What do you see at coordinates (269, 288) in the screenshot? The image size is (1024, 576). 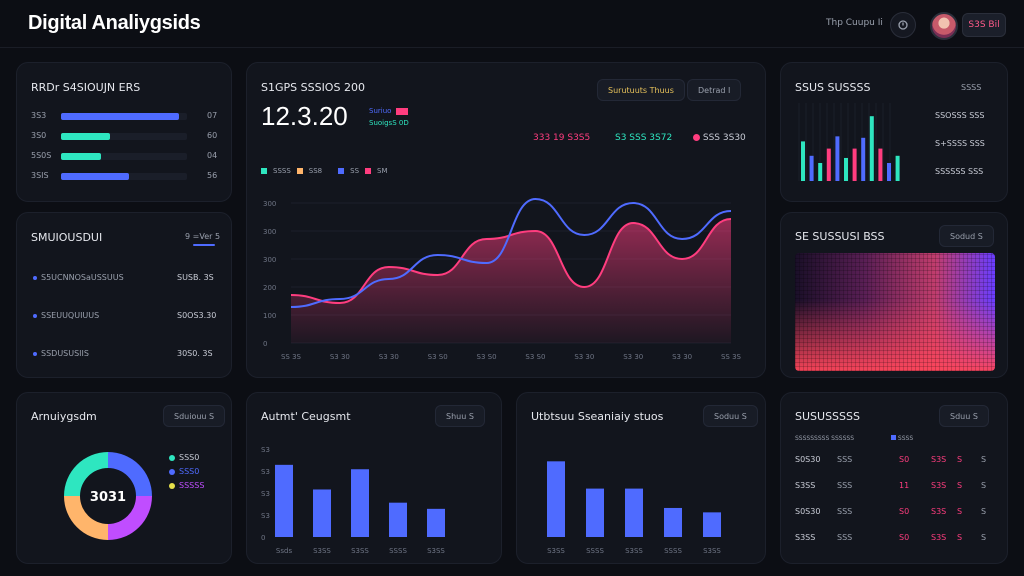 I see `y-tick-label: 200` at bounding box center [269, 288].